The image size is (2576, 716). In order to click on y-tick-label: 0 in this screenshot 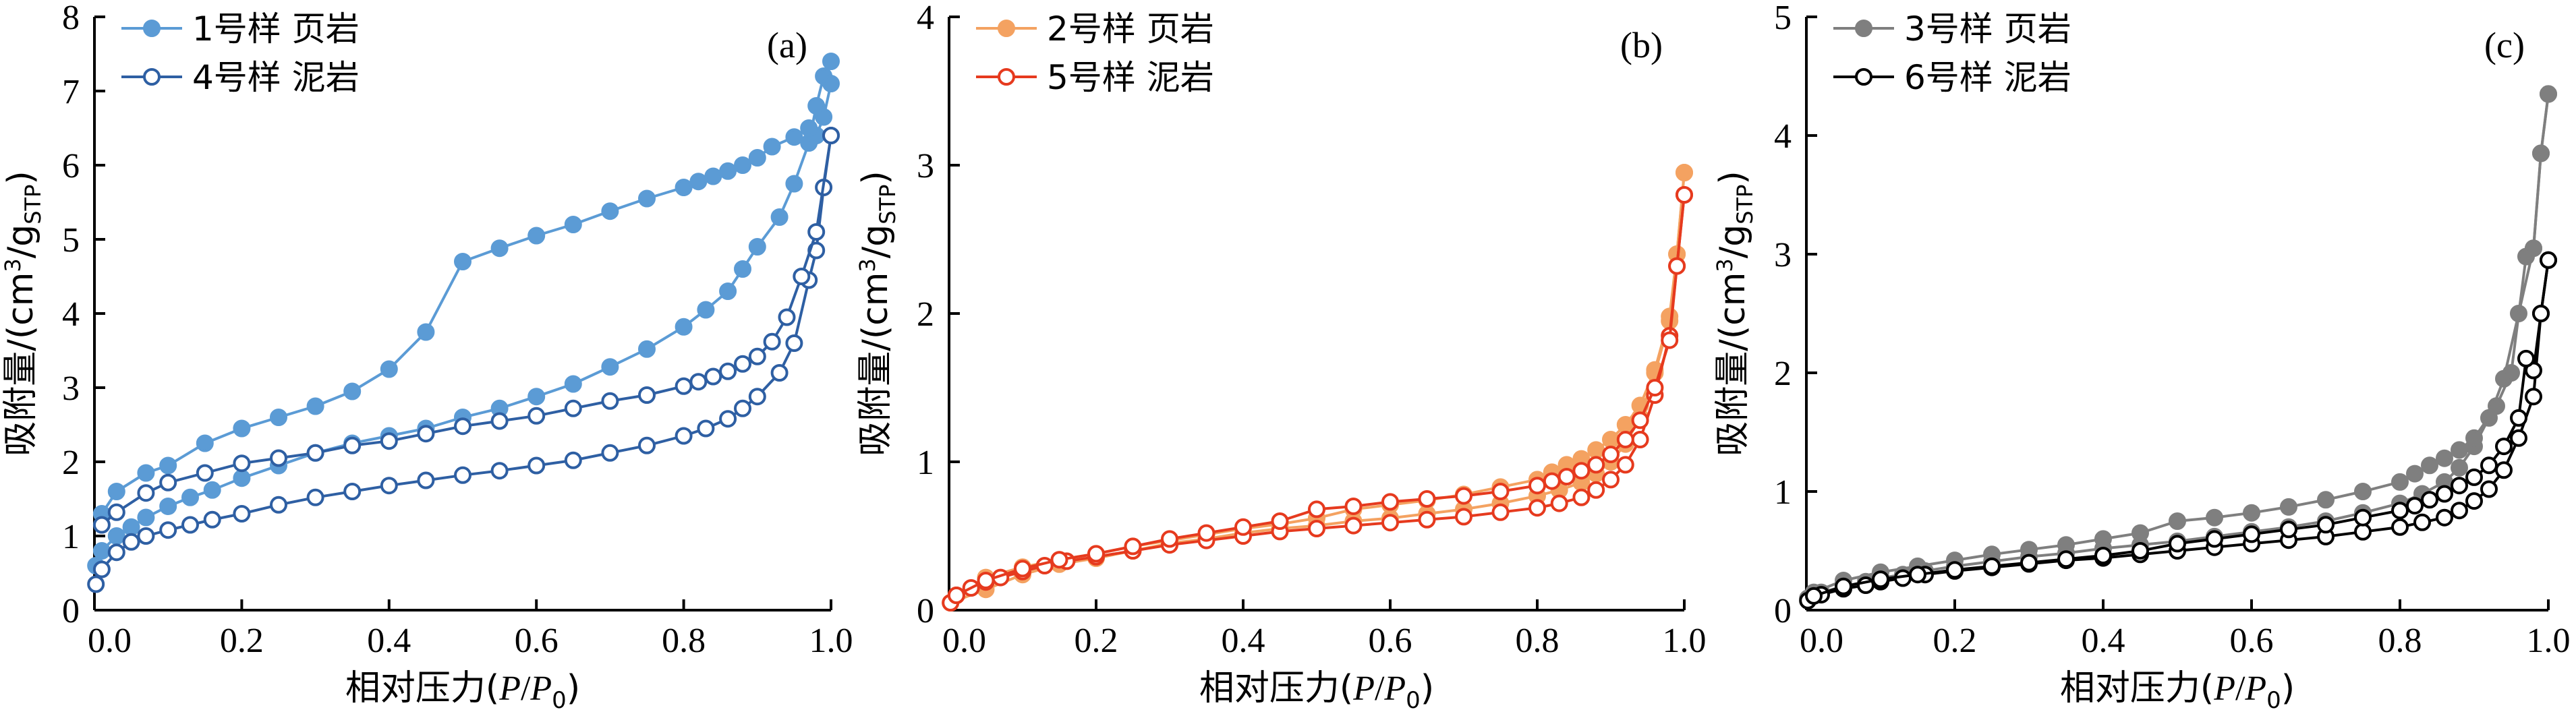, I will do `click(71, 611)`.